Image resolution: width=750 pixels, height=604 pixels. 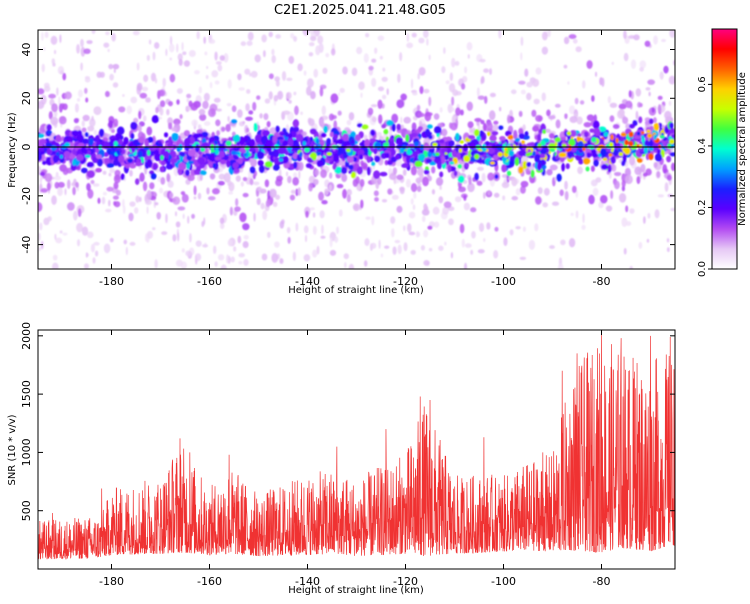 I want to click on y-tick-label: 40, so click(x=26, y=50).